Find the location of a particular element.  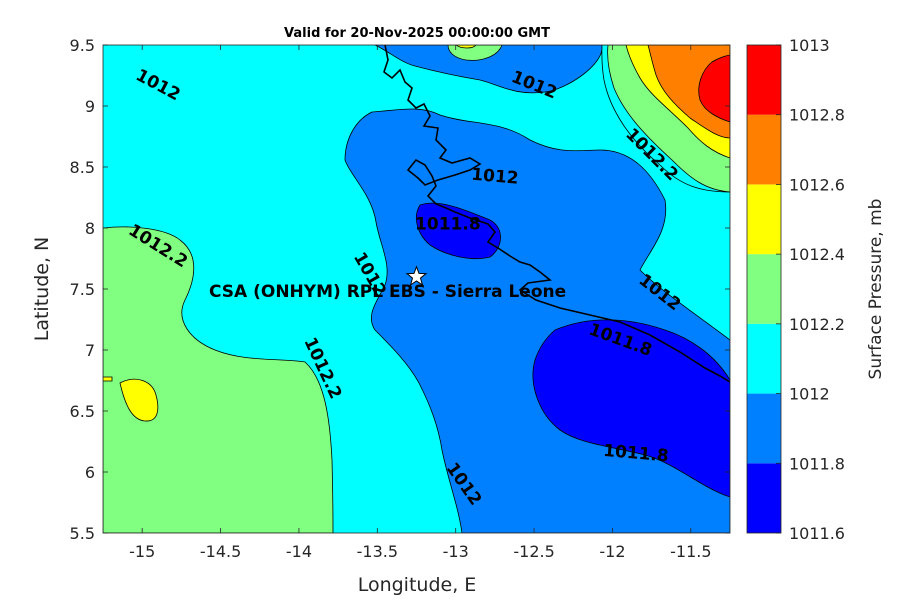

band-1011-8-trough is located at coordinates (488, 69).